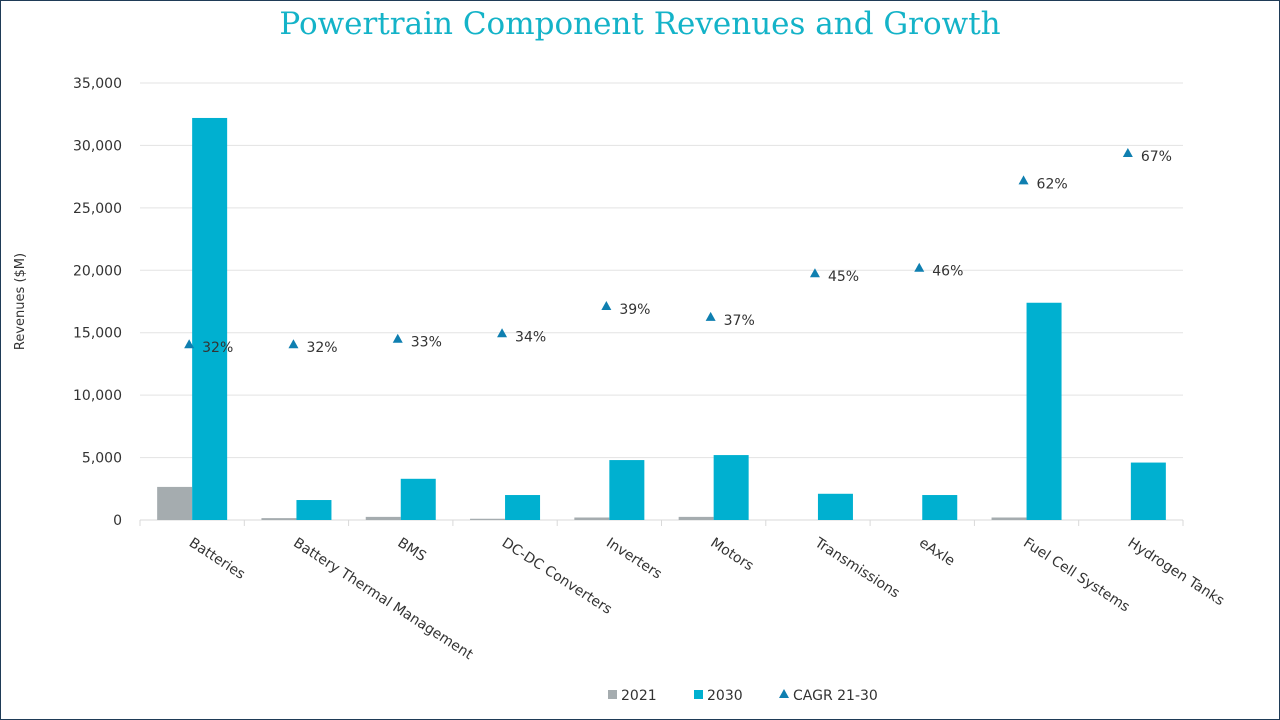  I want to click on legend-label: 2030, so click(725, 696).